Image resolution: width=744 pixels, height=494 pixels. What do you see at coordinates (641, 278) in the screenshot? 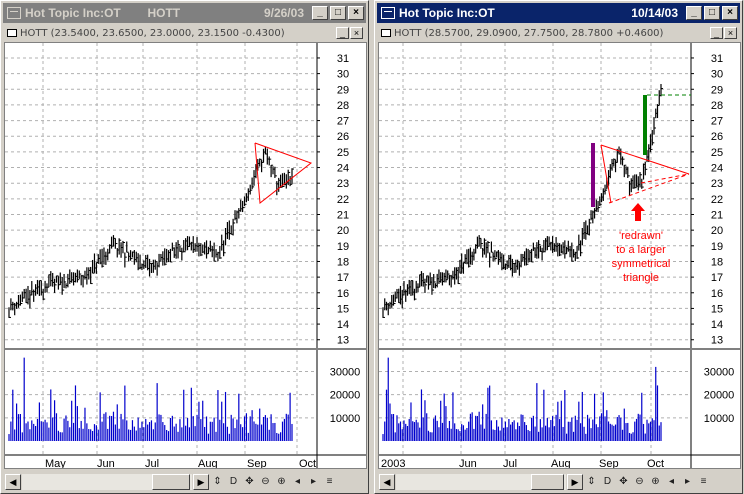
I see `annotation-text: triangle` at bounding box center [641, 278].